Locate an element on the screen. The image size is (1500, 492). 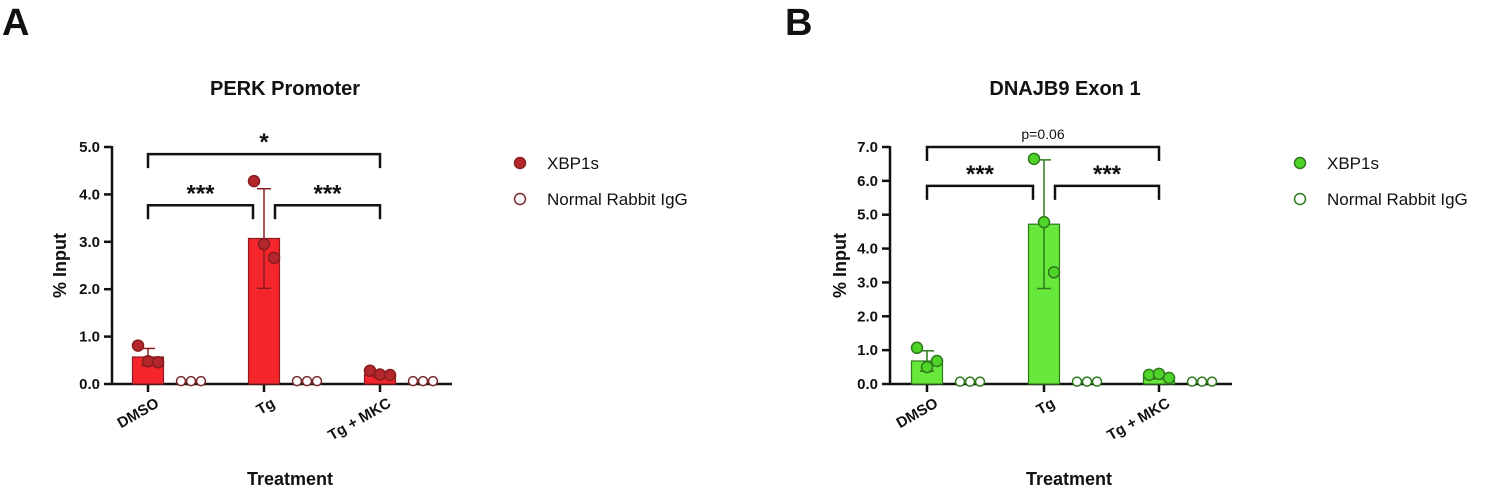
chart-title: PERK Promoter is located at coordinates (285, 89).